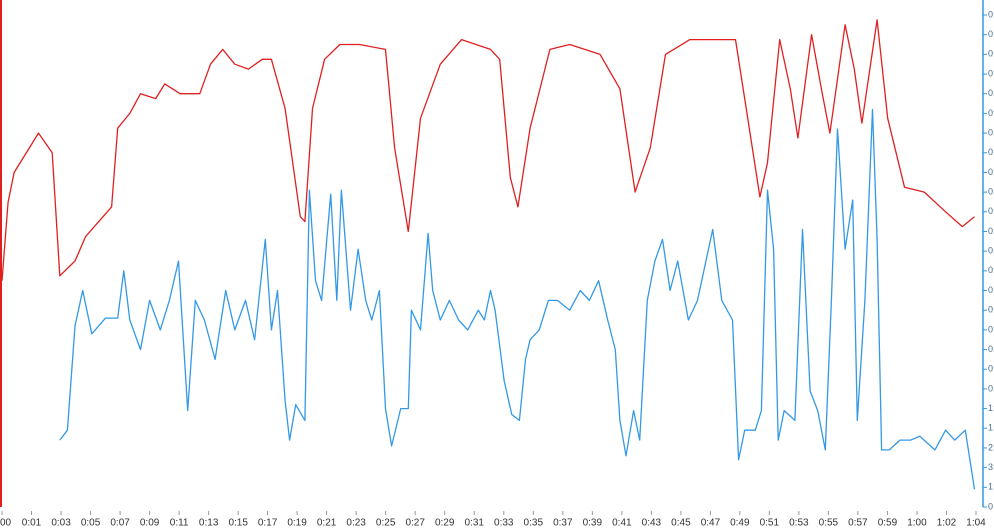 The width and height of the screenshot is (994, 531). Describe the element at coordinates (179, 523) in the screenshot. I see `x-tick-label: 0:11` at that location.